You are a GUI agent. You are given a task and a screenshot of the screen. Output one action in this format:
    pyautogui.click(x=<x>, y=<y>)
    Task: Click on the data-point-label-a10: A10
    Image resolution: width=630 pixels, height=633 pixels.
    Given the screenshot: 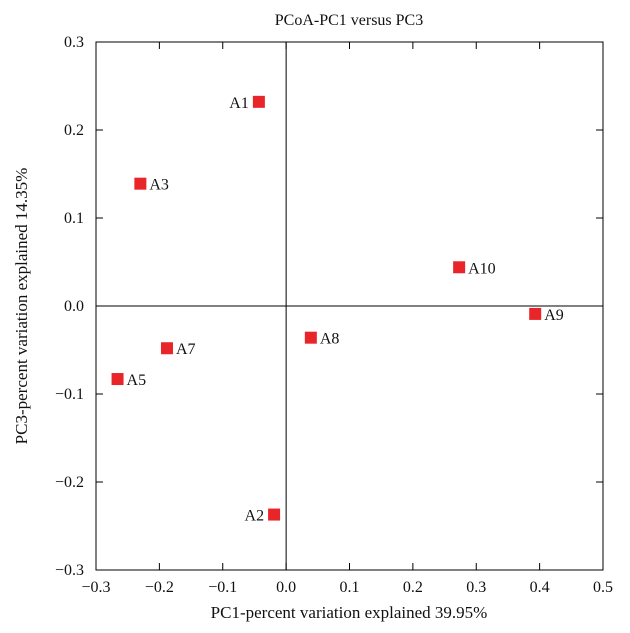 What is the action you would take?
    pyautogui.click(x=482, y=268)
    